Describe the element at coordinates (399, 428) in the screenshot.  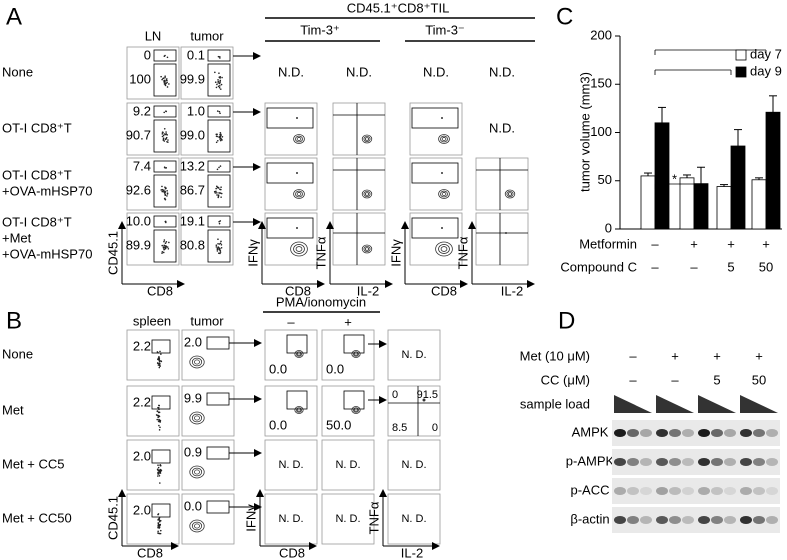
I see `quadrant-percent: 8.5` at that location.